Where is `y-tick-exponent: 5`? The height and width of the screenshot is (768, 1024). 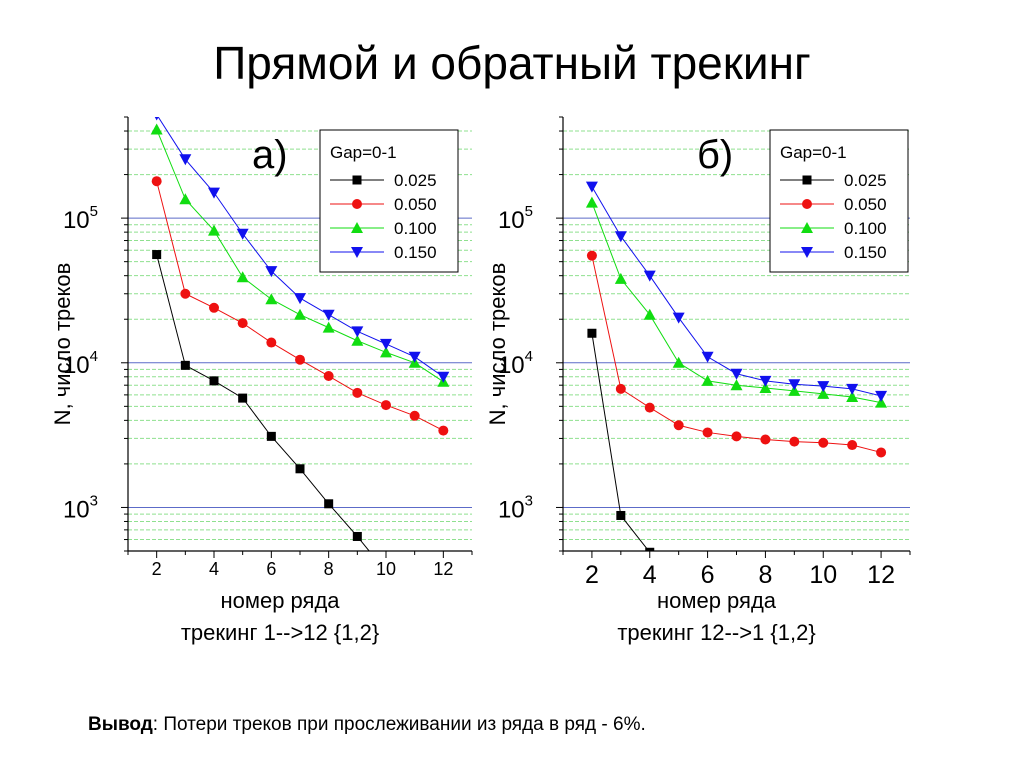
y-tick-exponent: 5 is located at coordinates (529, 211).